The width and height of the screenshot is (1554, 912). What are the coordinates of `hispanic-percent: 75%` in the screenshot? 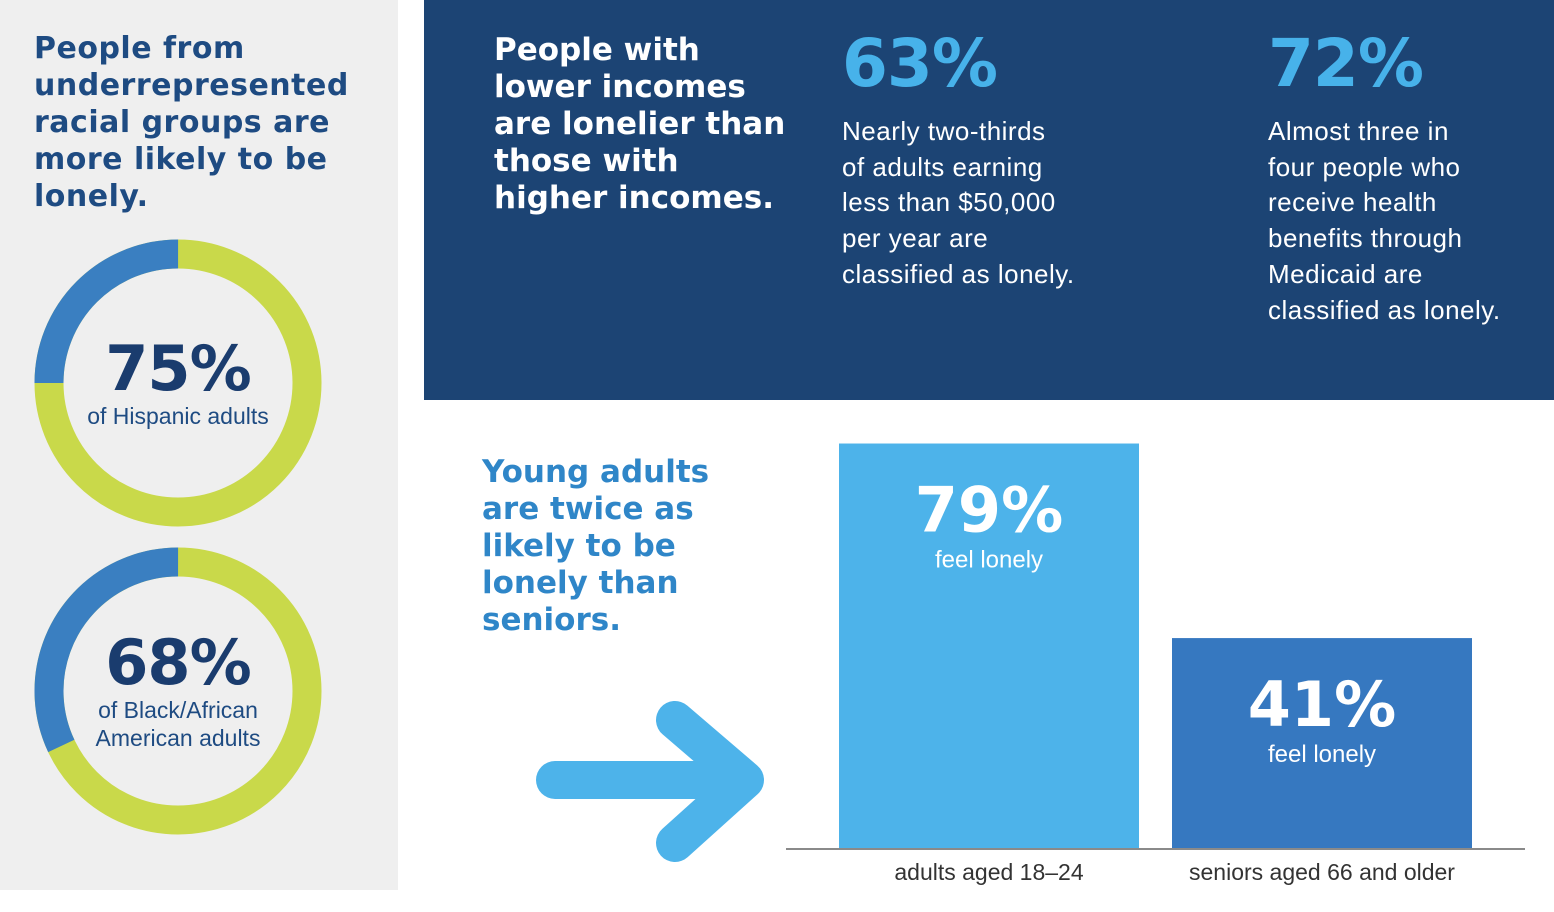 It's located at (178, 368).